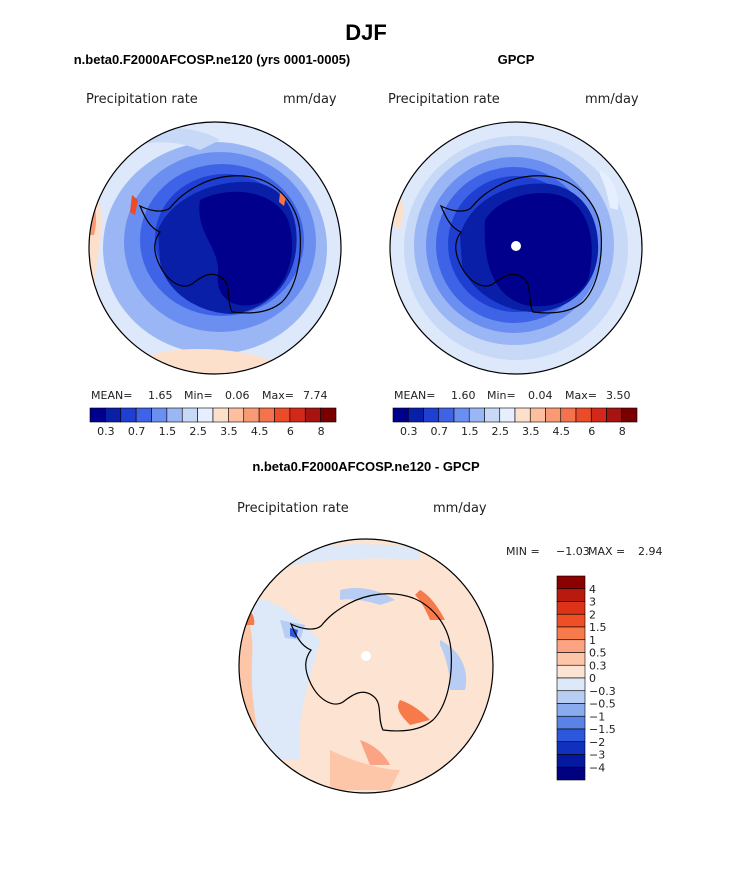  What do you see at coordinates (602, 704) in the screenshot?
I see `difference-colorbar-tick-label: −0.5` at bounding box center [602, 704].